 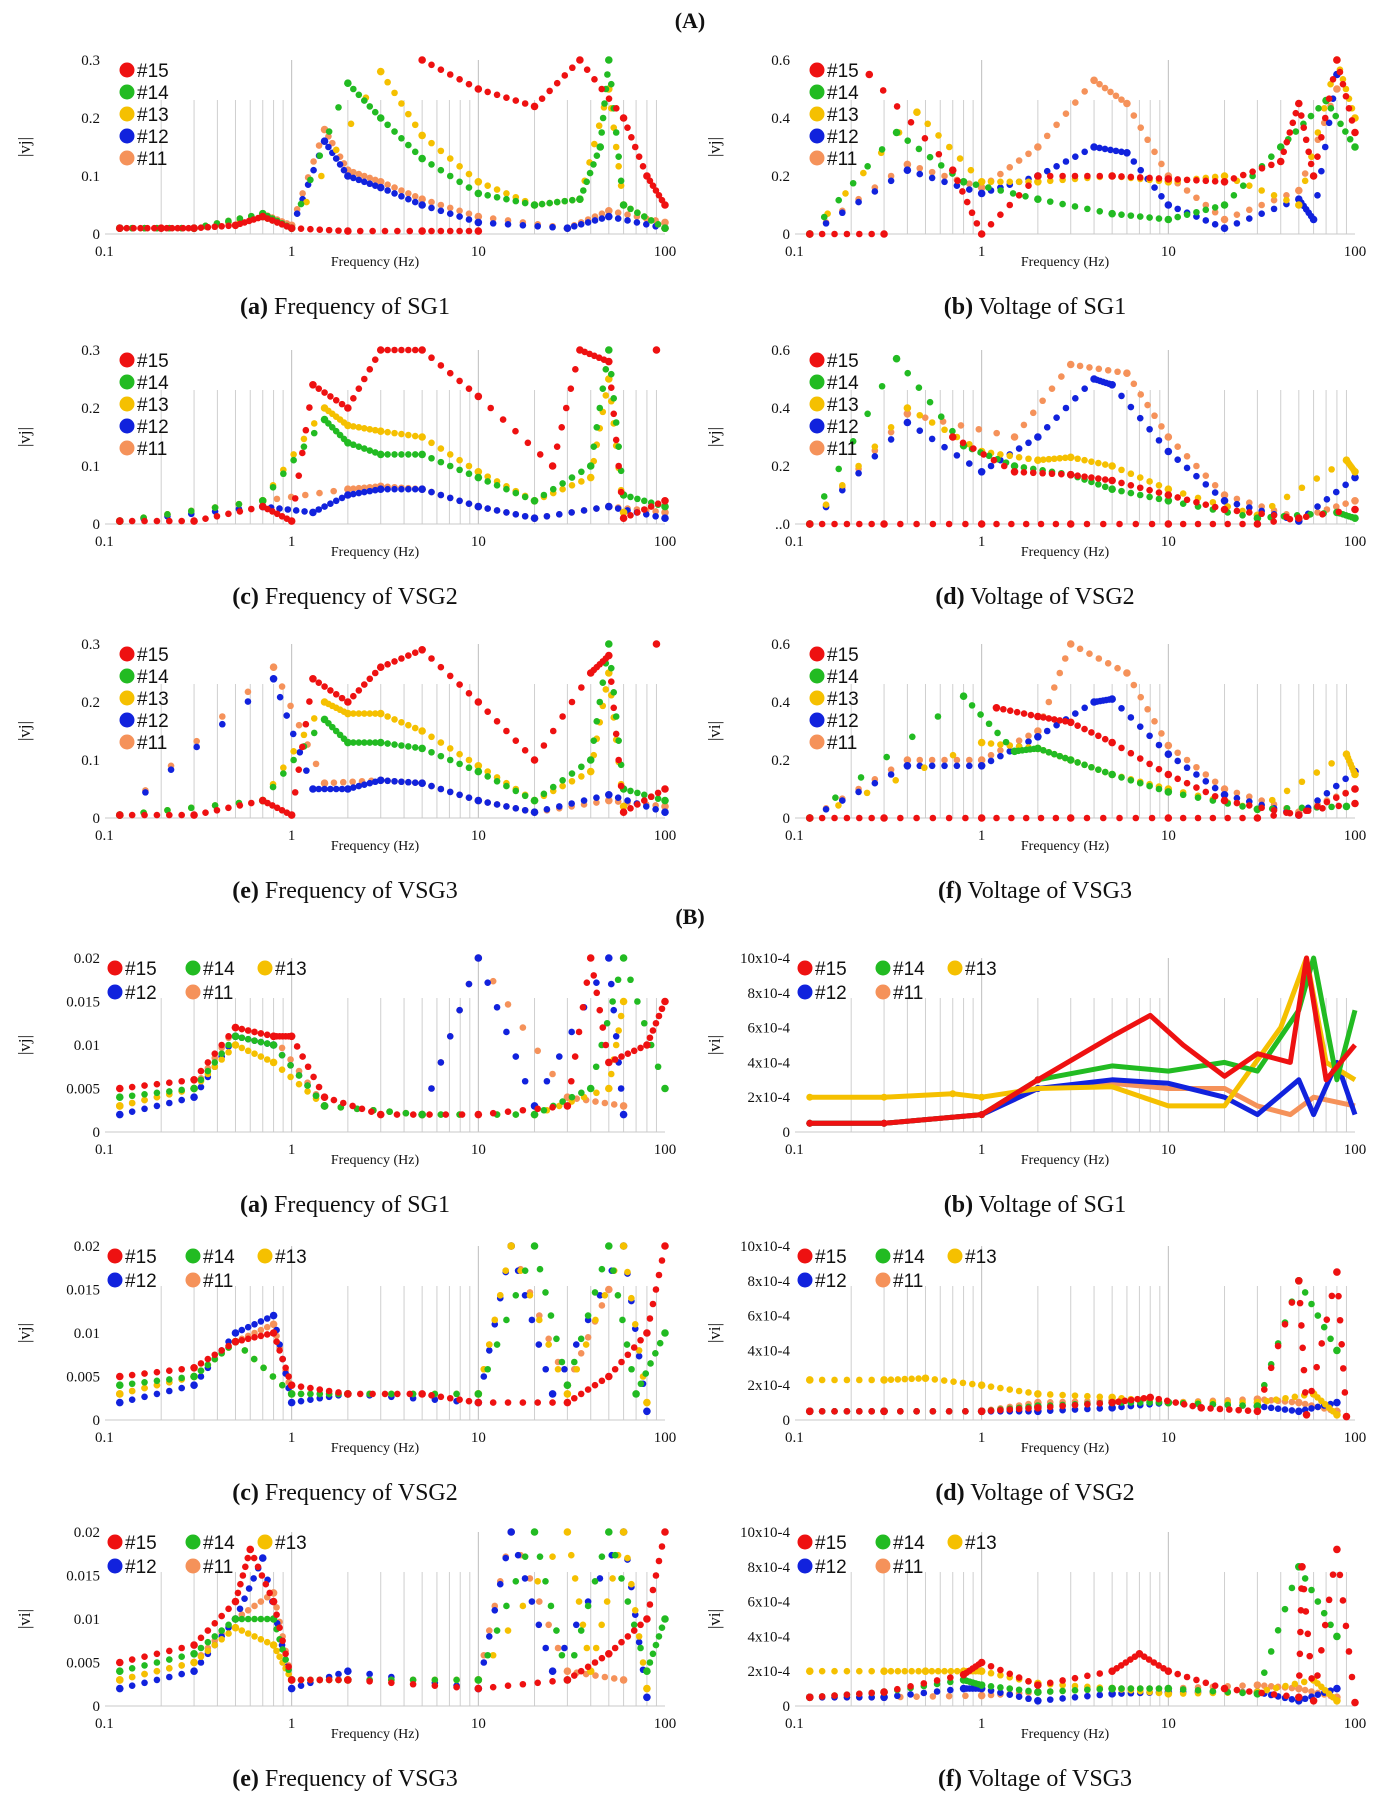 I want to click on x-tick-label: 10, so click(x=1168, y=542).